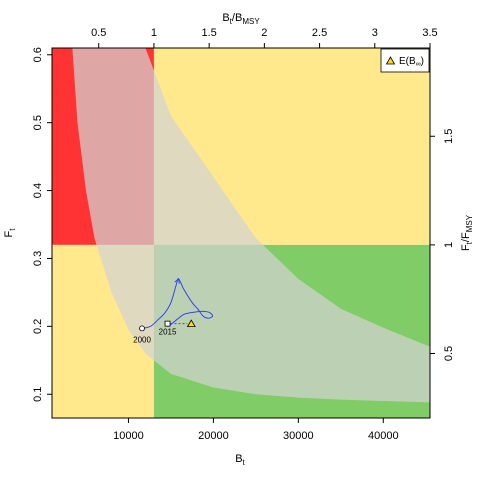 The image size is (480, 480). What do you see at coordinates (10, 233) in the screenshot?
I see `y-axis-label: Ft` at bounding box center [10, 233].